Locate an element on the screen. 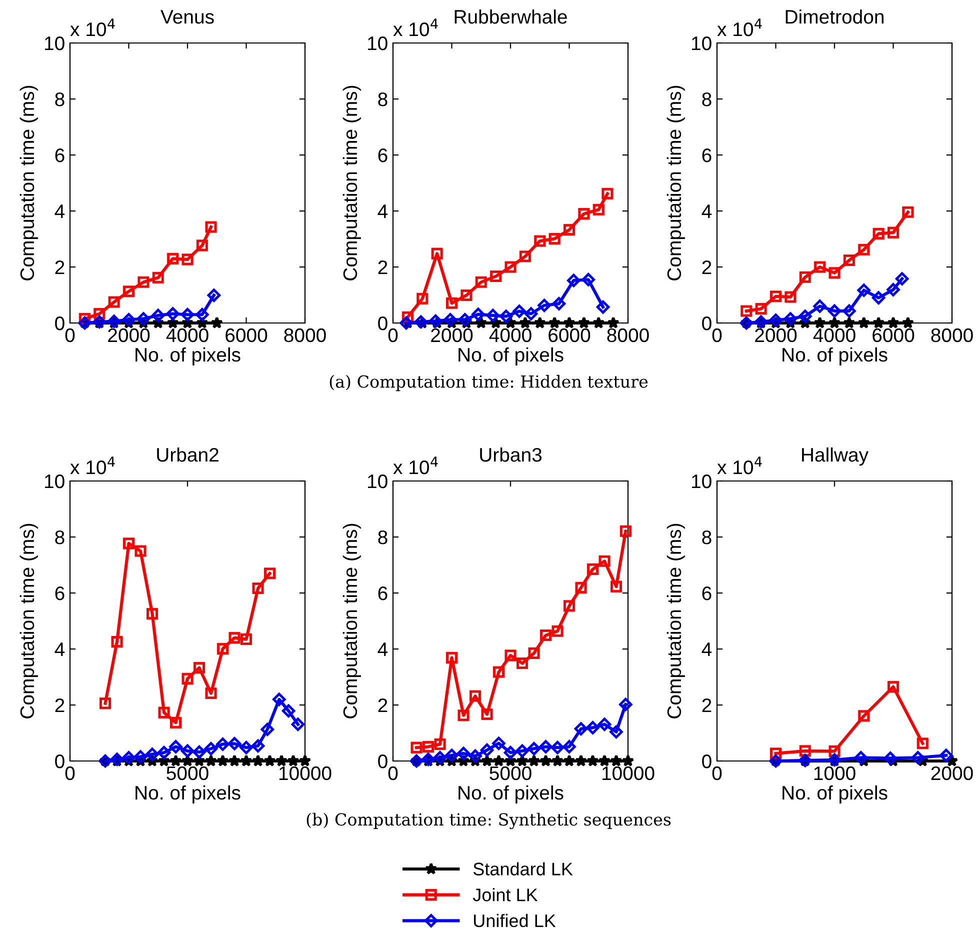 This screenshot has width=977, height=947. legend-label: Standard LK is located at coordinates (523, 869).